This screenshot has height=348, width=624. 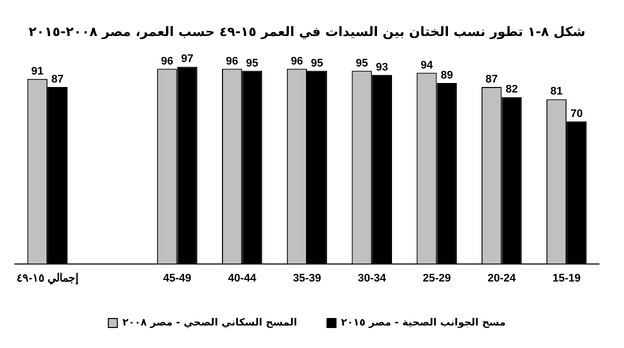 What do you see at coordinates (576, 114) in the screenshot?
I see `data-label: 70` at bounding box center [576, 114].